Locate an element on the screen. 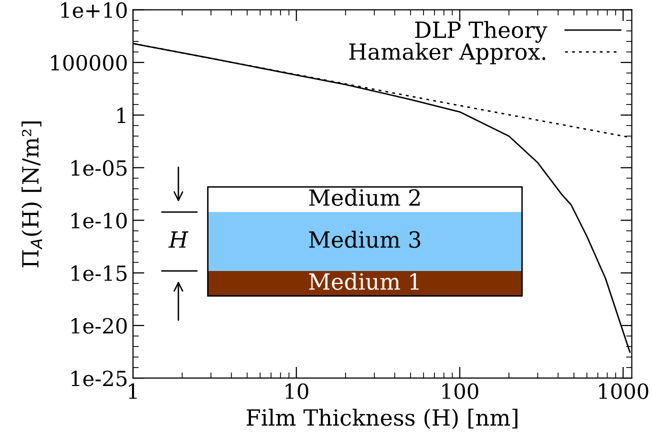  x-tick-label: 10 is located at coordinates (297, 391).